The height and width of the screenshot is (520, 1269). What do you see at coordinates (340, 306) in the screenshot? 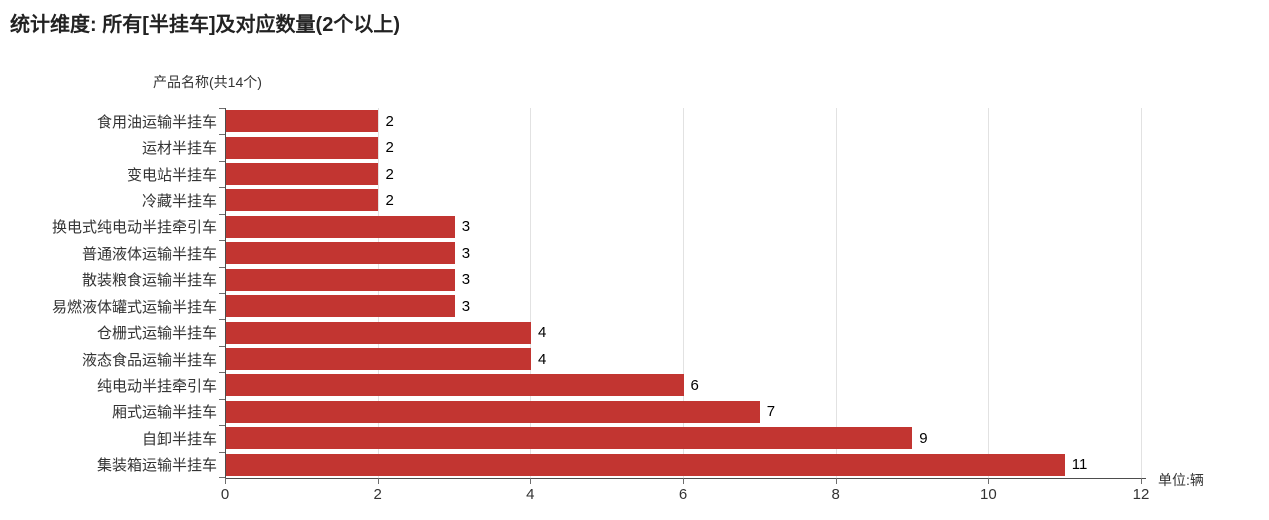
I see `bar-易燃液体罐式运输半挂车` at bounding box center [340, 306].